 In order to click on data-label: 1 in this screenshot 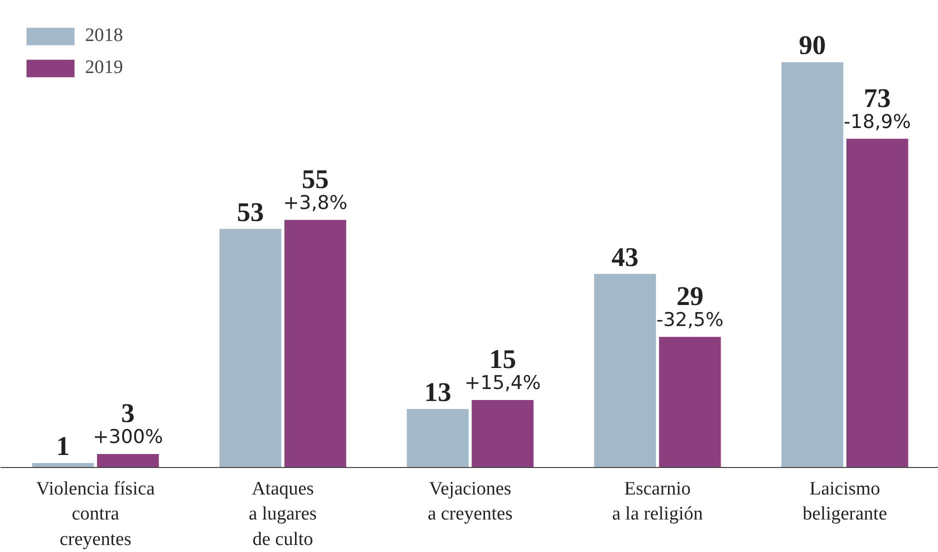, I will do `click(63, 445)`.